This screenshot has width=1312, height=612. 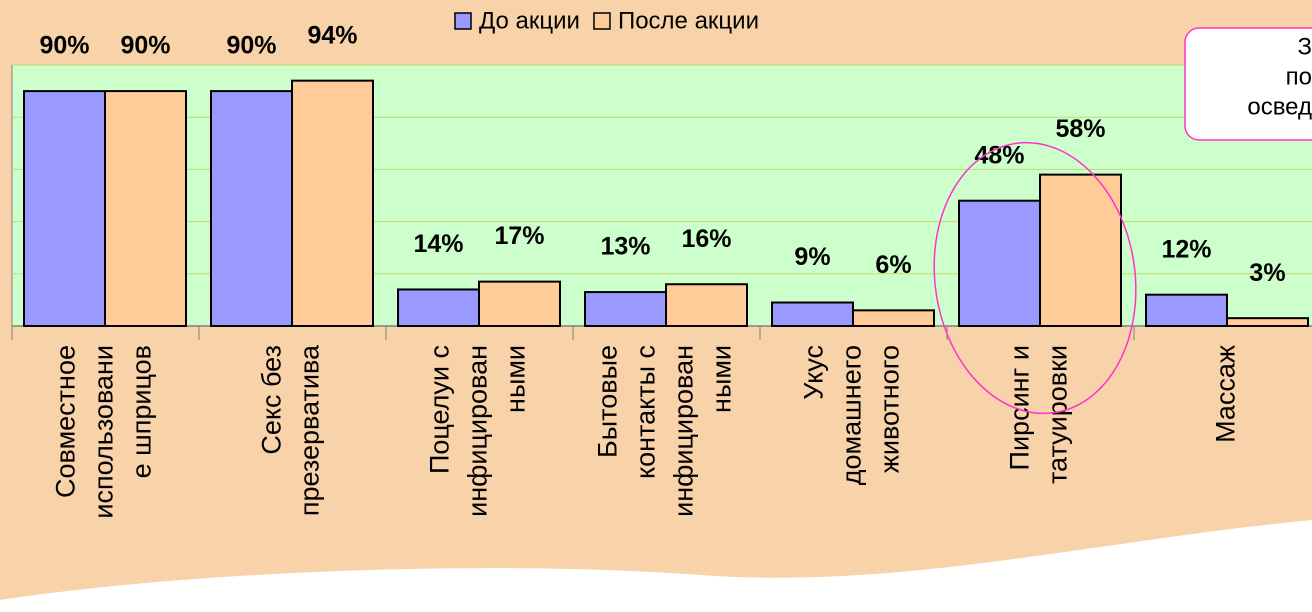 I want to click on x-tick-label: Укус, so click(x=814, y=372).